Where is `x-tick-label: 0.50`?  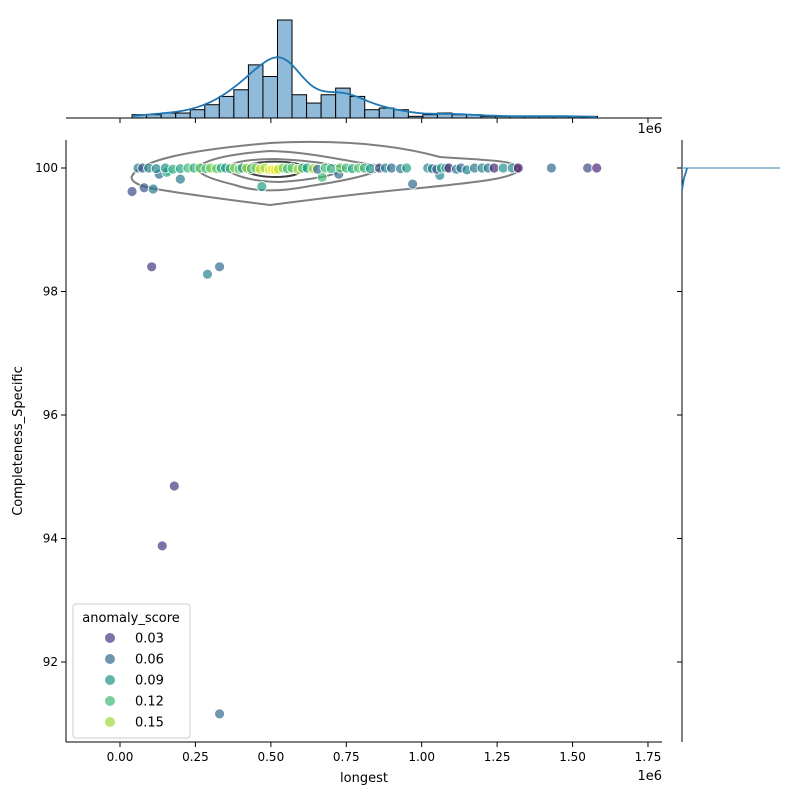
x-tick-label: 0.50 is located at coordinates (270, 757).